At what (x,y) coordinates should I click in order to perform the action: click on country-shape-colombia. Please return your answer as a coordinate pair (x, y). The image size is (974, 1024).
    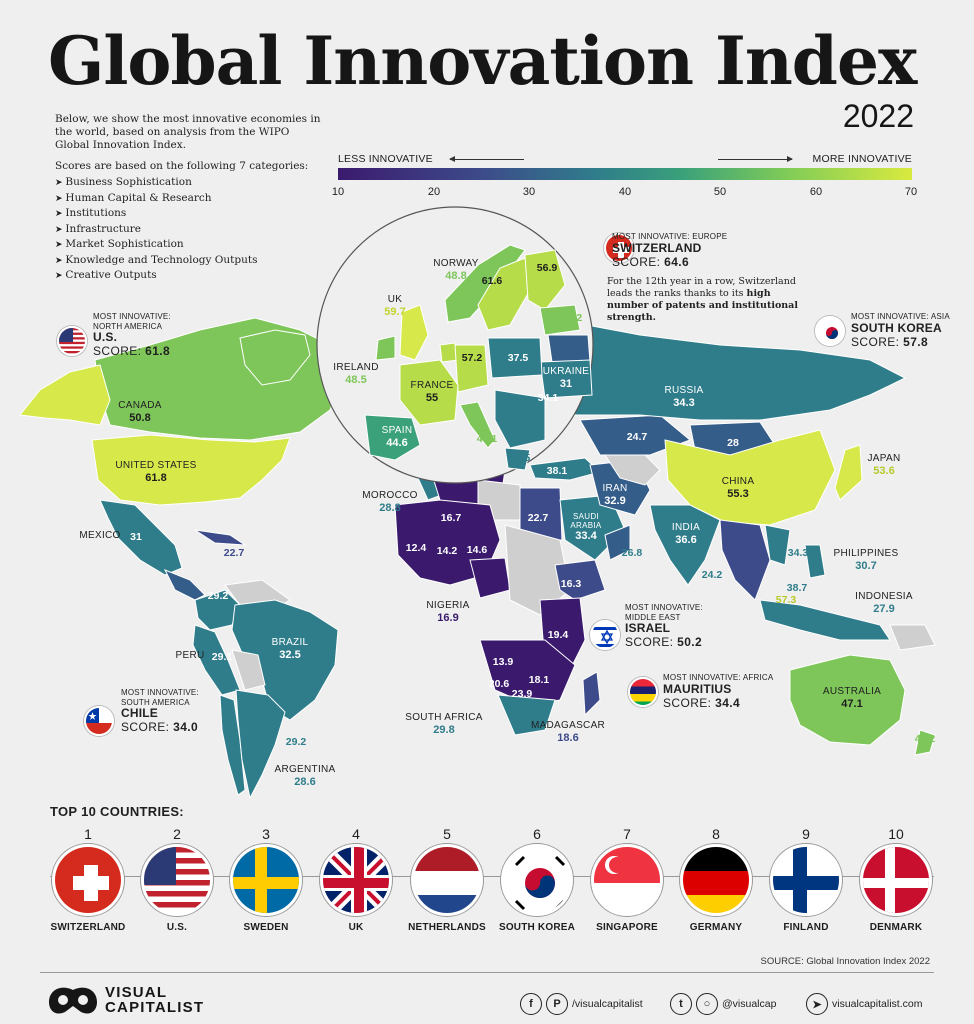
    Looking at the image, I should click on (217, 610).